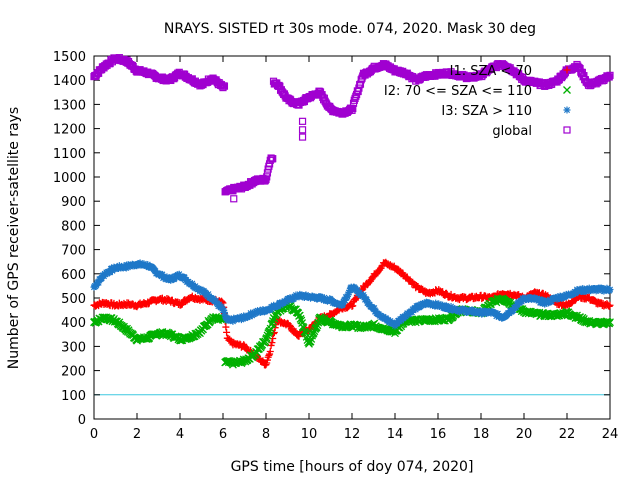 Image resolution: width=640 pixels, height=480 pixels. What do you see at coordinates (567, 434) in the screenshot?
I see `x-tick-label: 22` at bounding box center [567, 434].